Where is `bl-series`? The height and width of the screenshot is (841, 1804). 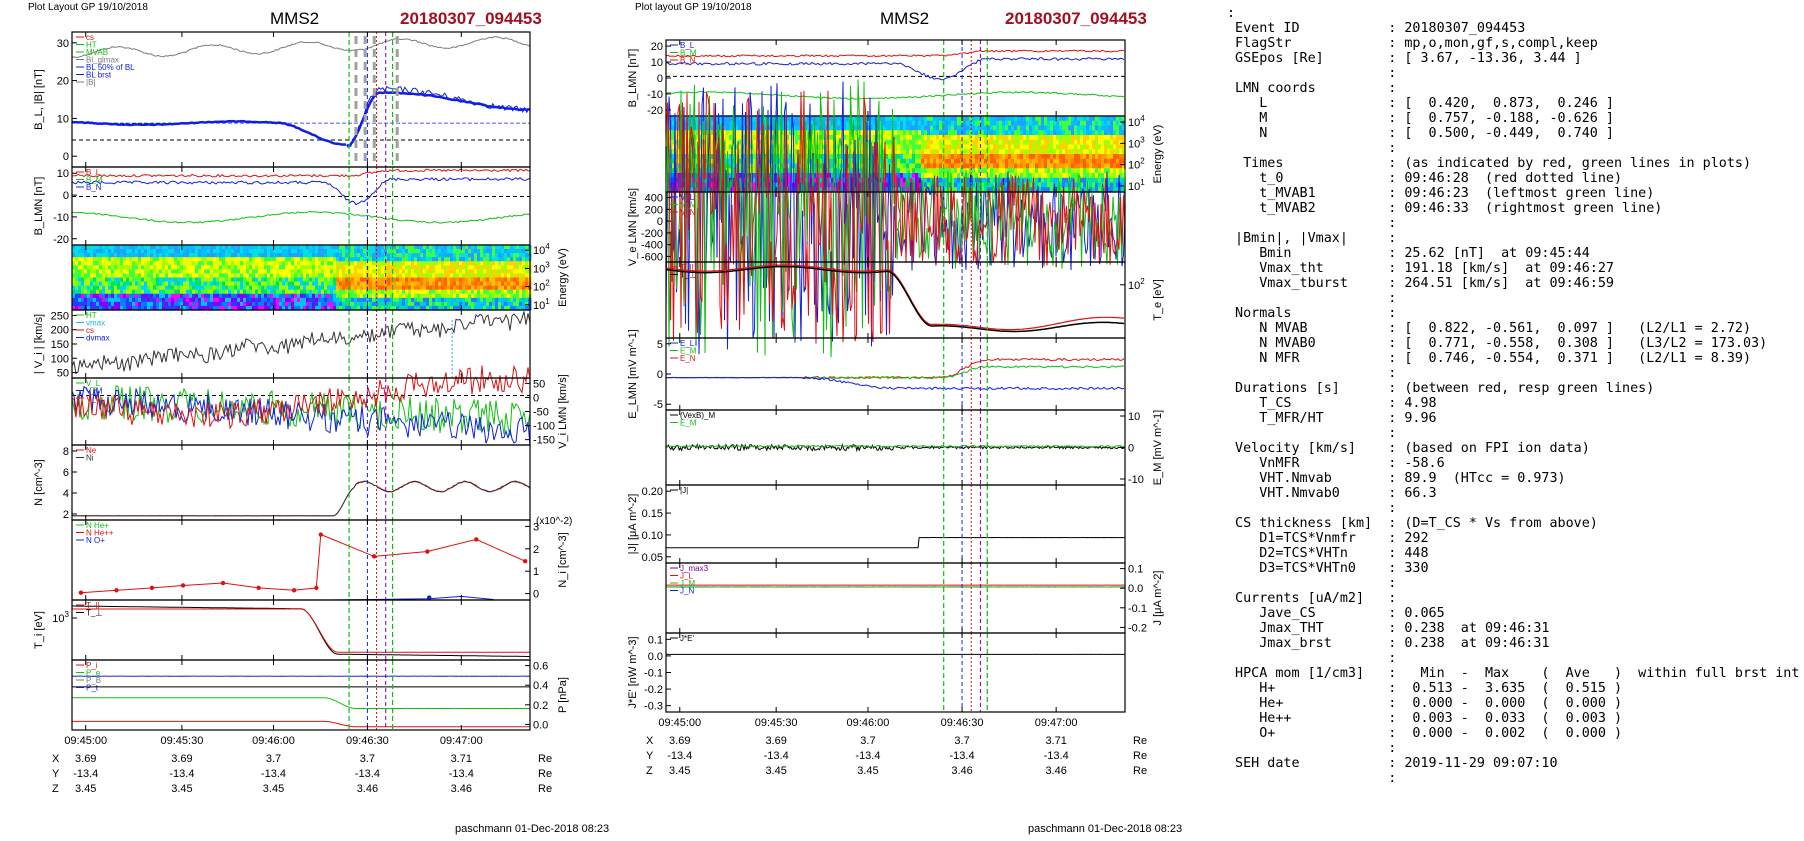
bl-series is located at coordinates (209, 132).